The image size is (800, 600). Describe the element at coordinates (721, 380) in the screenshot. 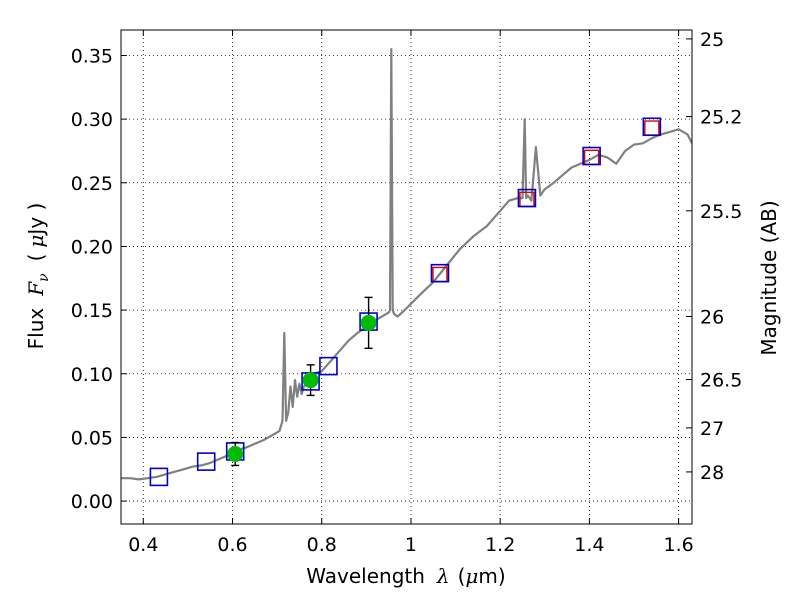

I see `y2-tick-label: 26.5` at that location.